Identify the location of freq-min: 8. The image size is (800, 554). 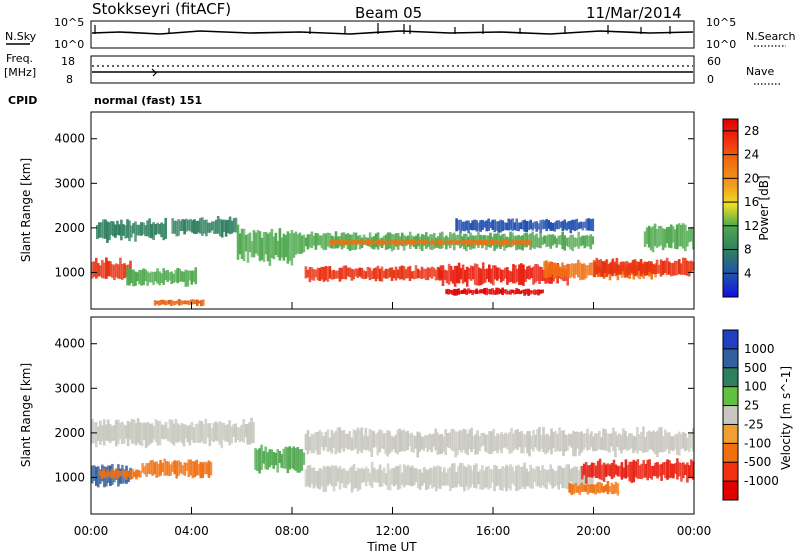
(69, 79).